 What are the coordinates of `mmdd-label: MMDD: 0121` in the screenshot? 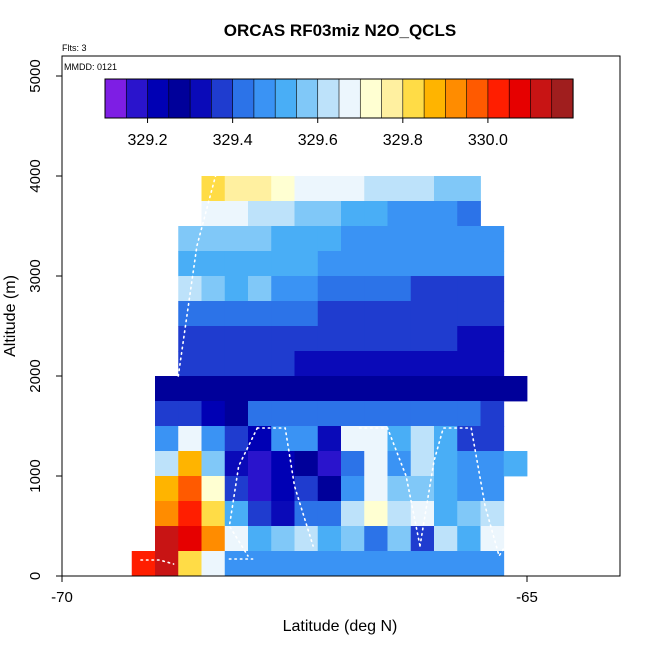 It's located at (90, 67).